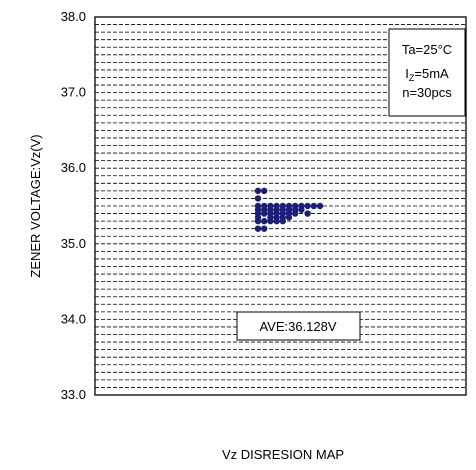 The height and width of the screenshot is (470, 476). I want to click on average-box: AVE:36.128V, so click(298, 326).